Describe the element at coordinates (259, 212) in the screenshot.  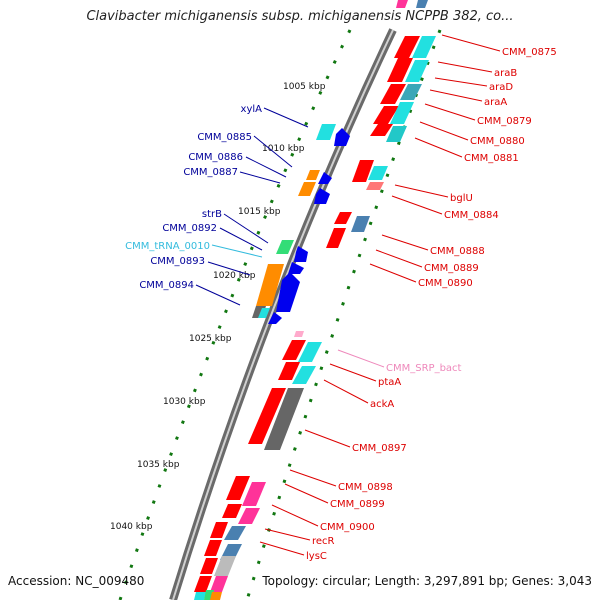
I see `tick-label: 1015 kbp` at that location.